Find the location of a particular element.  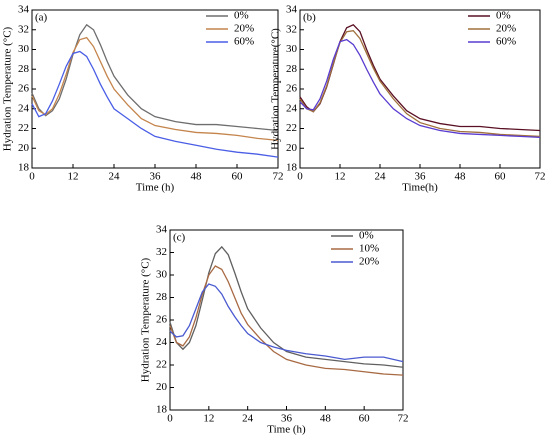

x-axis-label: Time(h) is located at coordinates (420, 188).